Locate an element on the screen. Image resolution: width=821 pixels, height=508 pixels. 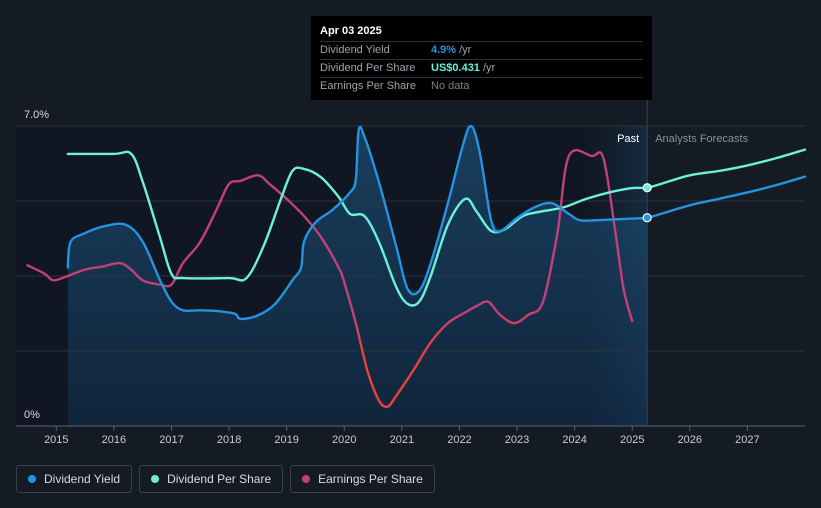
x-tick-label: 2022 is located at coordinates (459, 440).